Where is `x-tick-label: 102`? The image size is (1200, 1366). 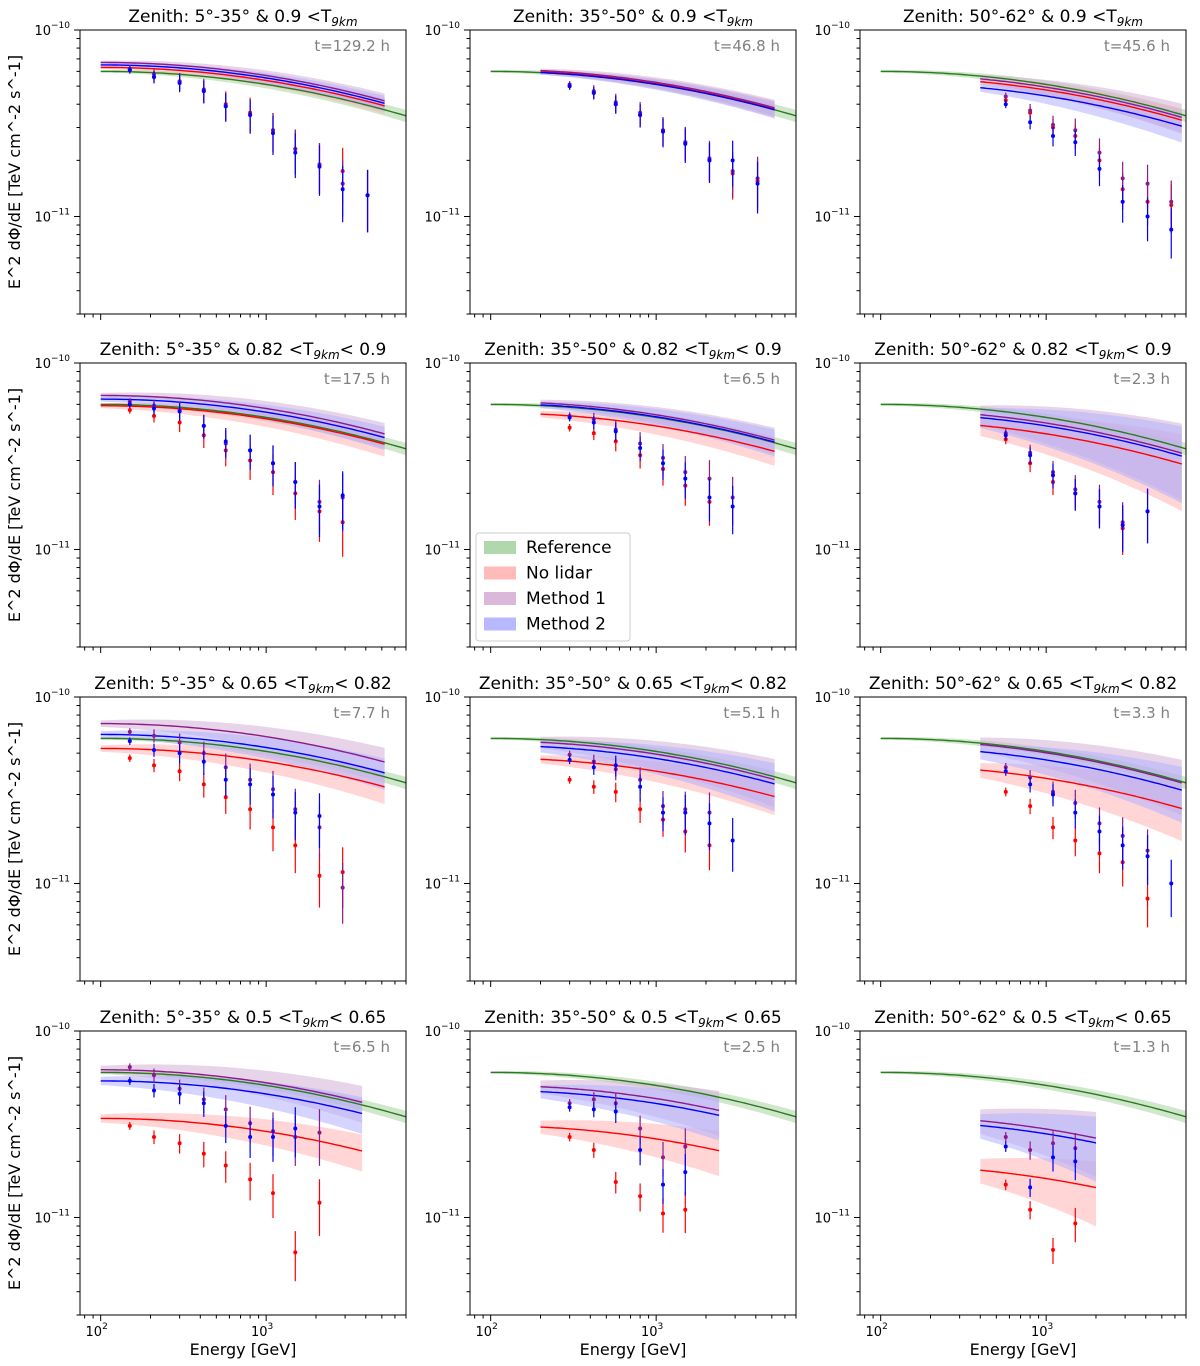
x-tick-label: 102 is located at coordinates (97, 1331).